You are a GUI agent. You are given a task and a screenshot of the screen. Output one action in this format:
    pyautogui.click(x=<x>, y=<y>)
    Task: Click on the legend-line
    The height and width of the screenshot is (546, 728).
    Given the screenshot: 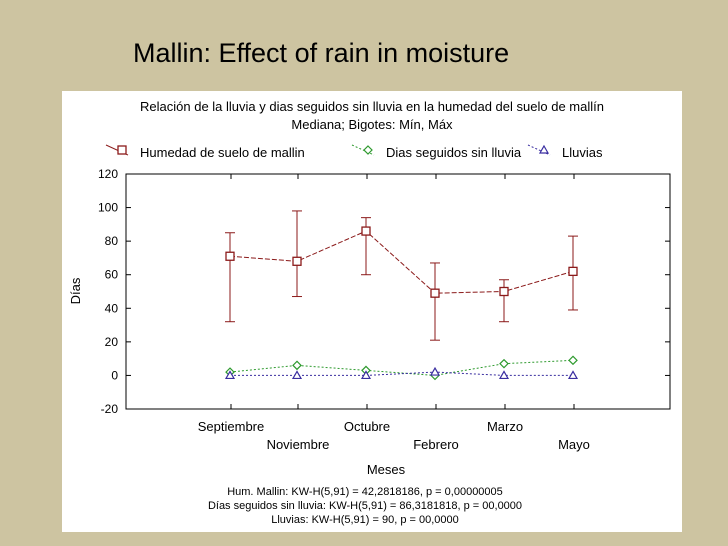 What is the action you would take?
    pyautogui.click(x=363, y=150)
    